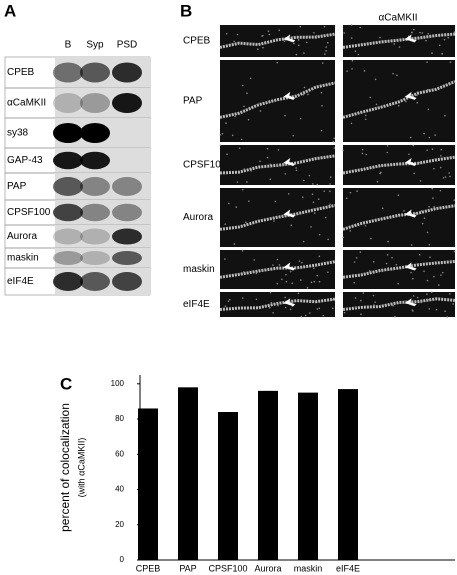  What do you see at coordinates (227, 568) in the screenshot?
I see `x-tick-label: CPSF100` at bounding box center [227, 568].